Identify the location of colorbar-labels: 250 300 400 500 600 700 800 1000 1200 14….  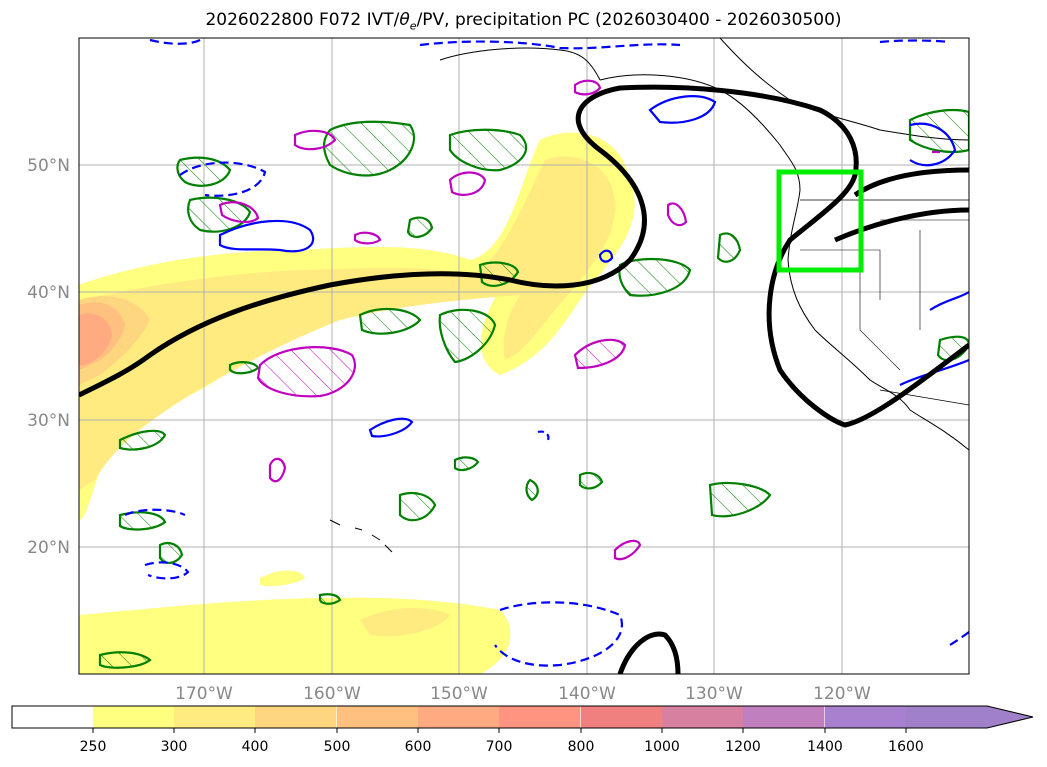
(502, 747).